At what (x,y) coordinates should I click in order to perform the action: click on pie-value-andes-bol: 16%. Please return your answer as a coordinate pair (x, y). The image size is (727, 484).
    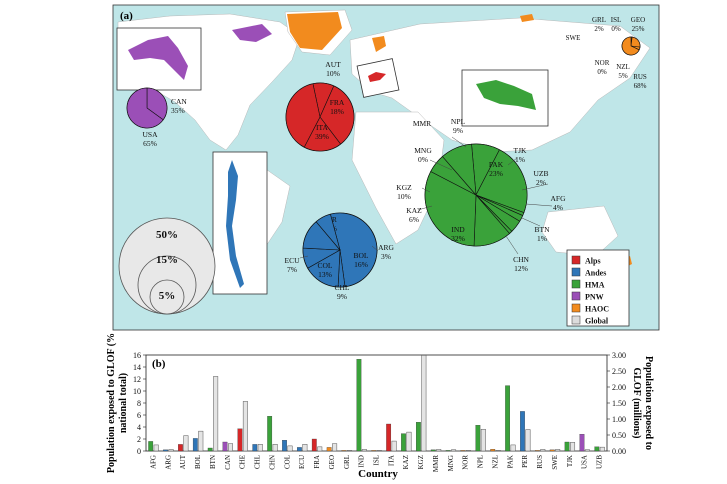
    Looking at the image, I should click on (361, 264).